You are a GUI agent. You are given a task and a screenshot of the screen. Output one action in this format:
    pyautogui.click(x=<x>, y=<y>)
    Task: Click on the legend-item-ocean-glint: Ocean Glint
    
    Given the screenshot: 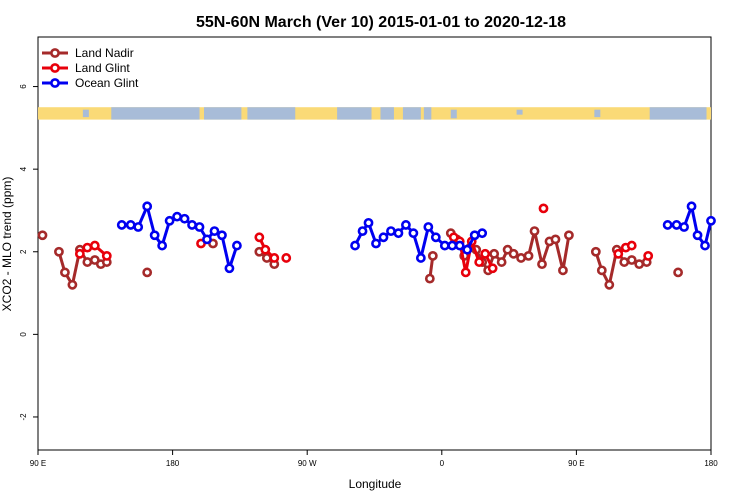 What is the action you would take?
    pyautogui.click(x=90, y=83)
    